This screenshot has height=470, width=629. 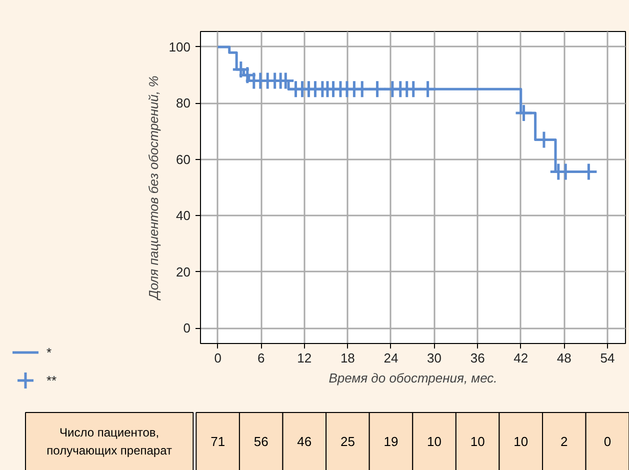 I want to click on legend-label: *, so click(x=49, y=352).